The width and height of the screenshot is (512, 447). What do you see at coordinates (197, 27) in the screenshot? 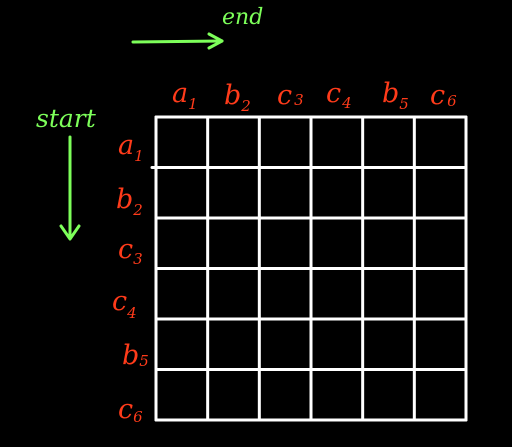
I see `end-annotation: end` at bounding box center [197, 27].